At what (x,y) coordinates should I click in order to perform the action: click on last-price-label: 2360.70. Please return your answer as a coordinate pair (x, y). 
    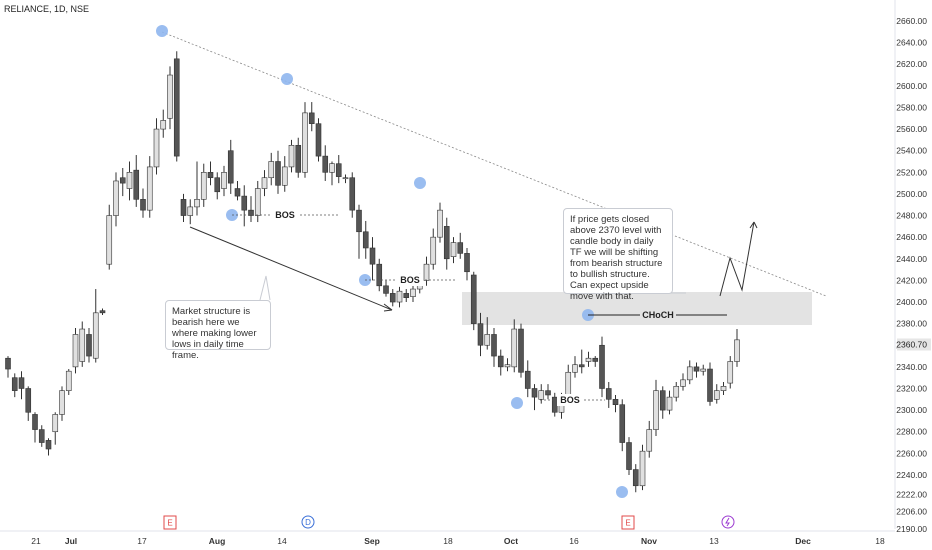
    Looking at the image, I should click on (911, 344).